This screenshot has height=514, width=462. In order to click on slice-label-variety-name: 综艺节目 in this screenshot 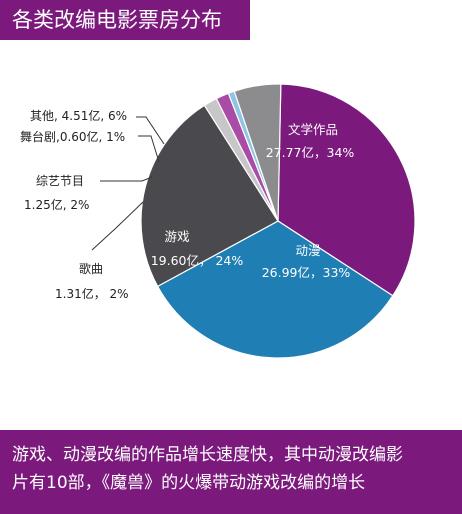, I will do `click(60, 181)`.